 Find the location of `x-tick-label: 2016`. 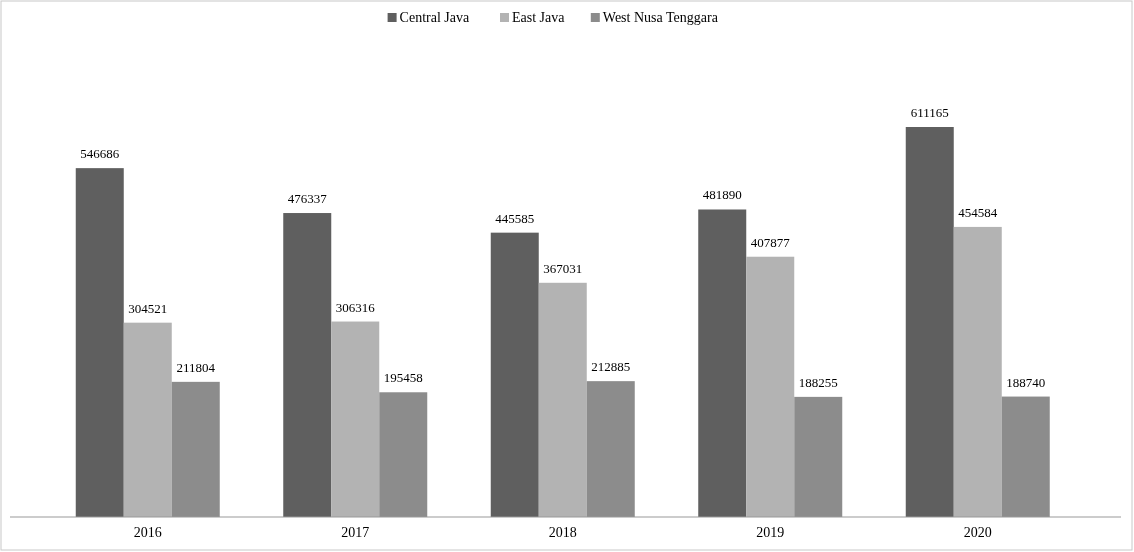

x-tick-label: 2016 is located at coordinates (147, 532).